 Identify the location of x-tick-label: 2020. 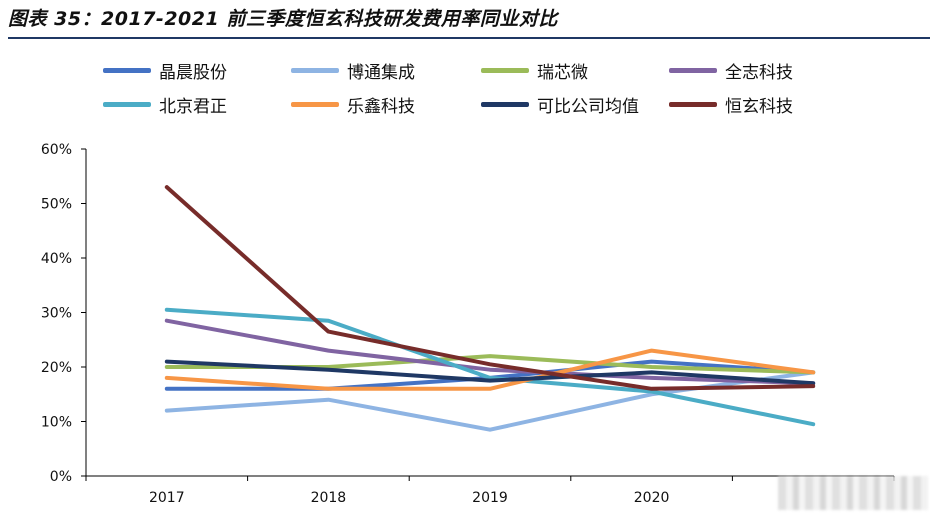
(652, 498).